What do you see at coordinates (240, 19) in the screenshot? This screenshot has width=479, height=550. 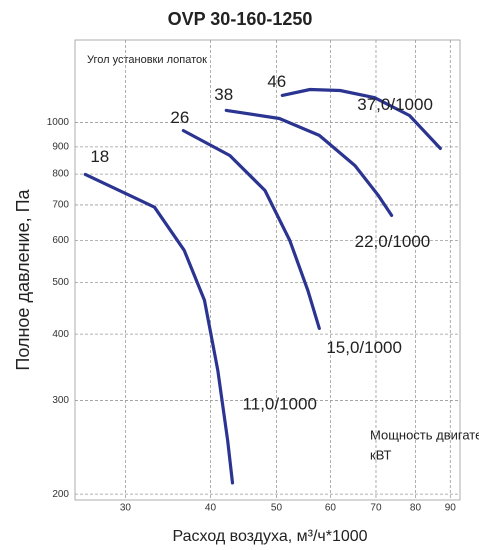 I see `chart-title: OVP 30-160-1250` at bounding box center [240, 19].